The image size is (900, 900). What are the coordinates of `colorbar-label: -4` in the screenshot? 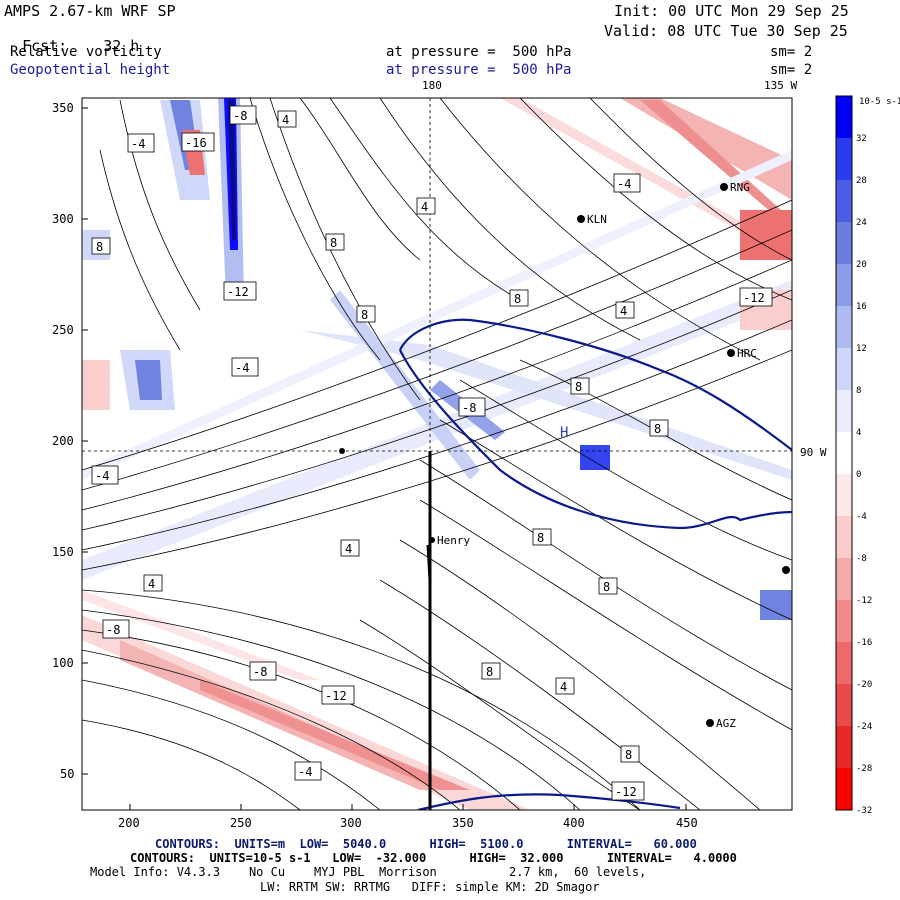 It's located at (861, 517).